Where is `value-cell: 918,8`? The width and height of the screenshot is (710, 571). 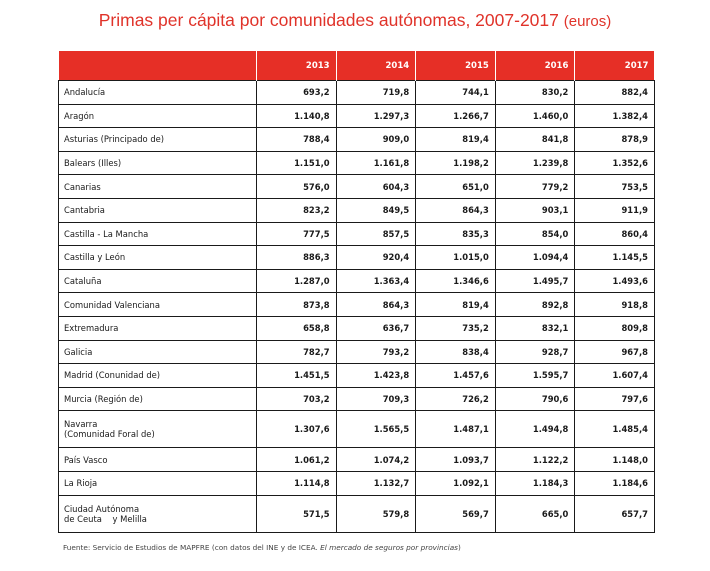
value-cell: 918,8 is located at coordinates (614, 304).